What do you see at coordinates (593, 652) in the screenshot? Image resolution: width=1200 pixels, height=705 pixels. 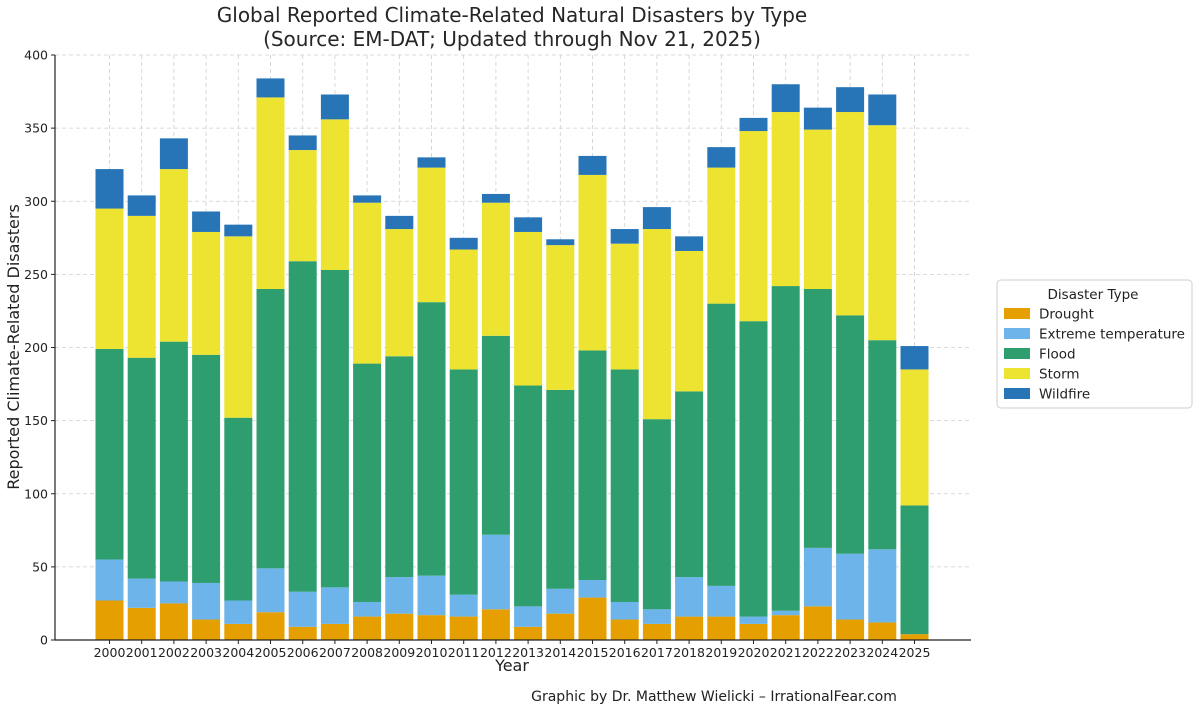 I see `x-tick-label: 2015` at bounding box center [593, 652].